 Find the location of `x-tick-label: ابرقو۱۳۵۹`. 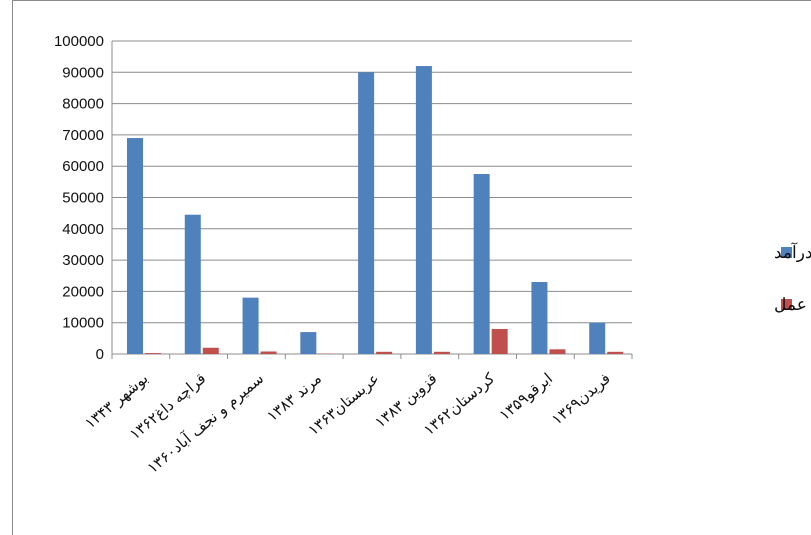

x-tick-label: ابرقو۱۳۵۹ is located at coordinates (526, 396).